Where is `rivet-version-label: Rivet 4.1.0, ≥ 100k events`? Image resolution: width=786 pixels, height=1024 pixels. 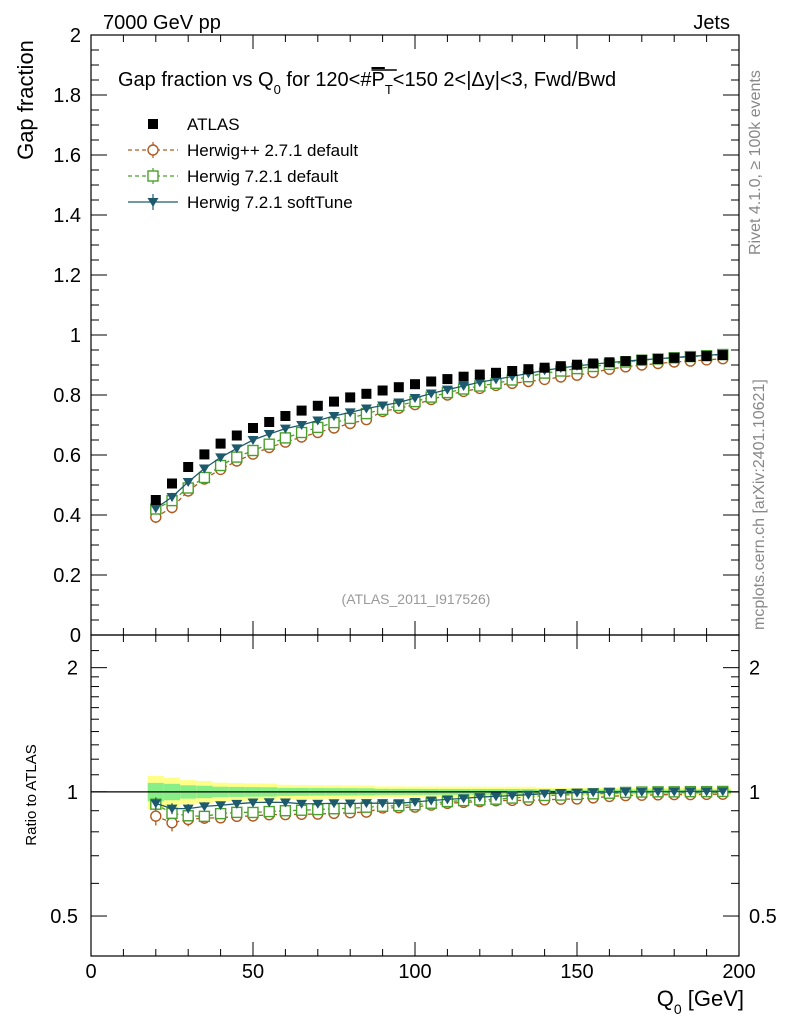
rivet-version-label: Rivet 4.1.0, ≥ 100k events is located at coordinates (755, 162).